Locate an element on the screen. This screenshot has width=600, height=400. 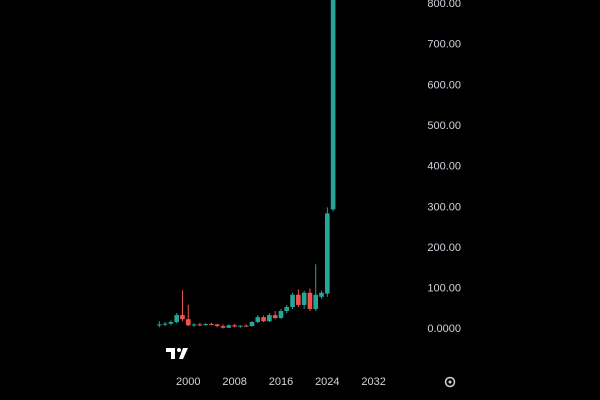
y-tick-label: 600.00 is located at coordinates (444, 85).